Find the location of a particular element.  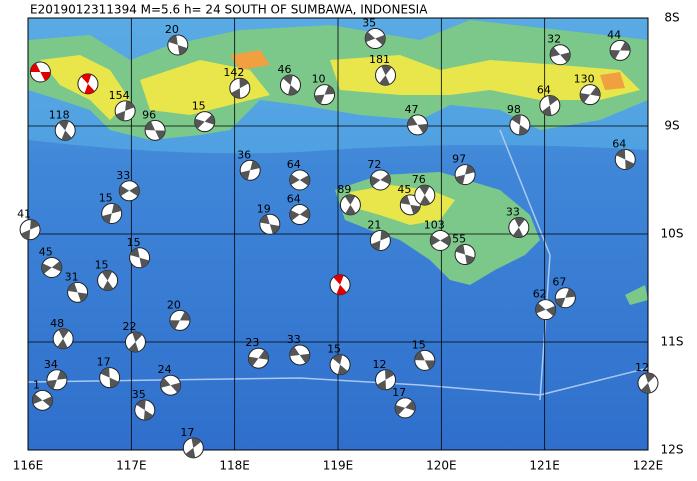

depth-label: 19 is located at coordinates (264, 208).